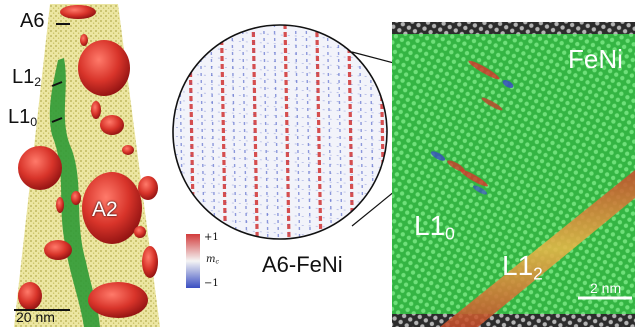 The width and height of the screenshot is (635, 327). What do you see at coordinates (32, 21) in the screenshot?
I see `label-a6: A6` at bounding box center [32, 21].